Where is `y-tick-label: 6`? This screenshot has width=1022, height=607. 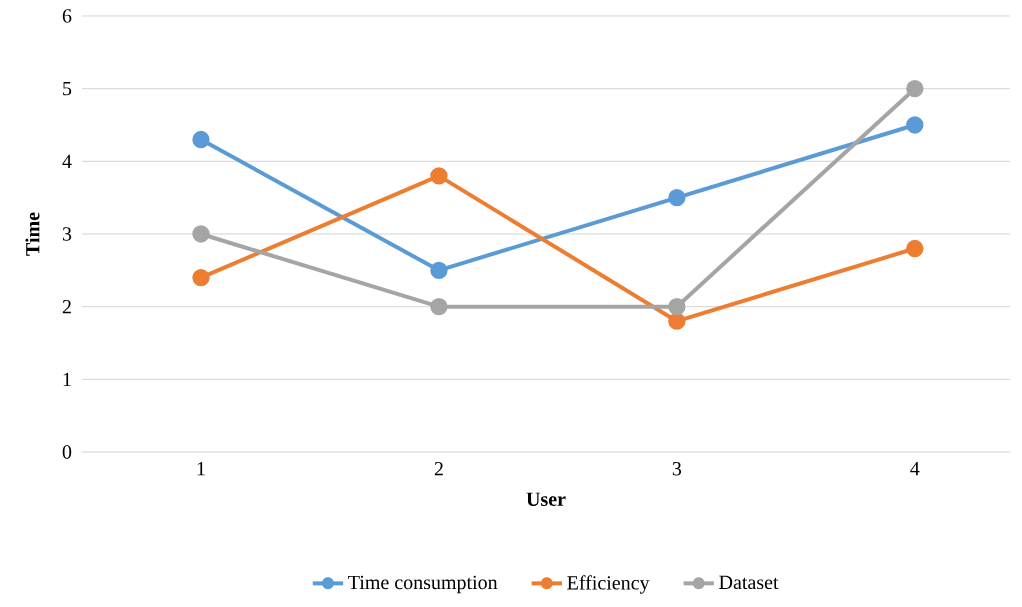 y-tick-label: 6 is located at coordinates (67, 16).